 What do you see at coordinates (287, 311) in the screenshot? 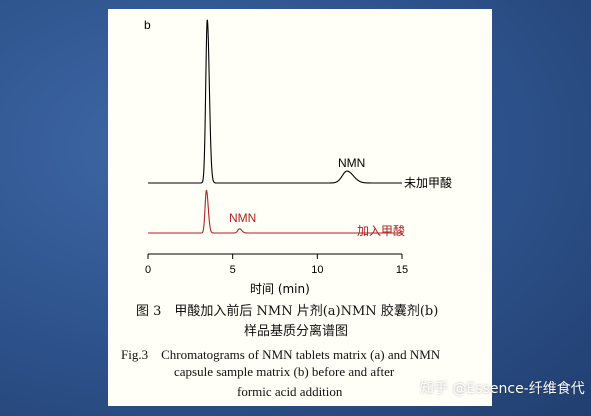
I see `caption-cn-line1: 图 3 甲酸加入前后 NMN 片剂(a)NMN 胶囊剂(b)` at bounding box center [287, 311].